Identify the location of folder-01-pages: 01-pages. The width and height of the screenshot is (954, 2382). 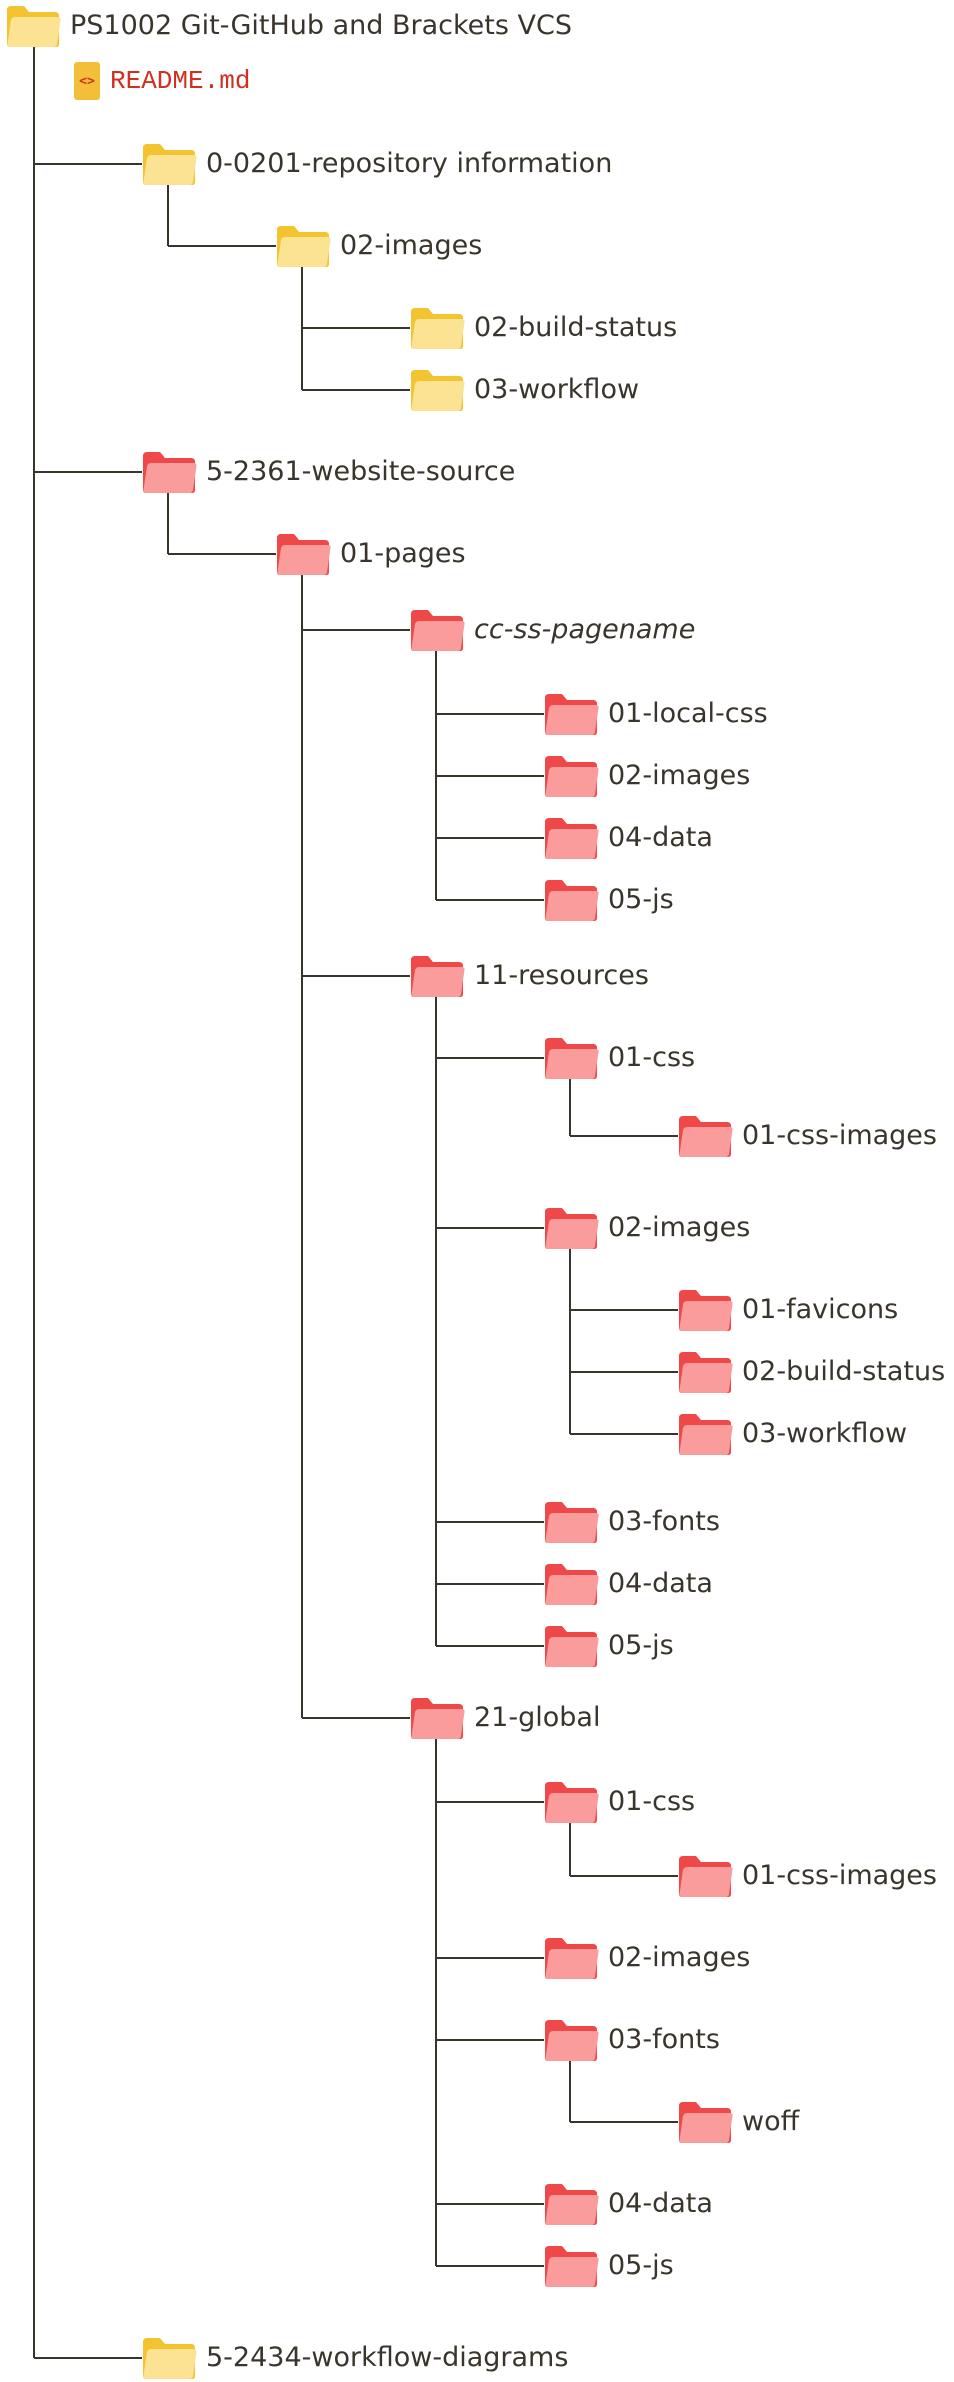
(370, 554).